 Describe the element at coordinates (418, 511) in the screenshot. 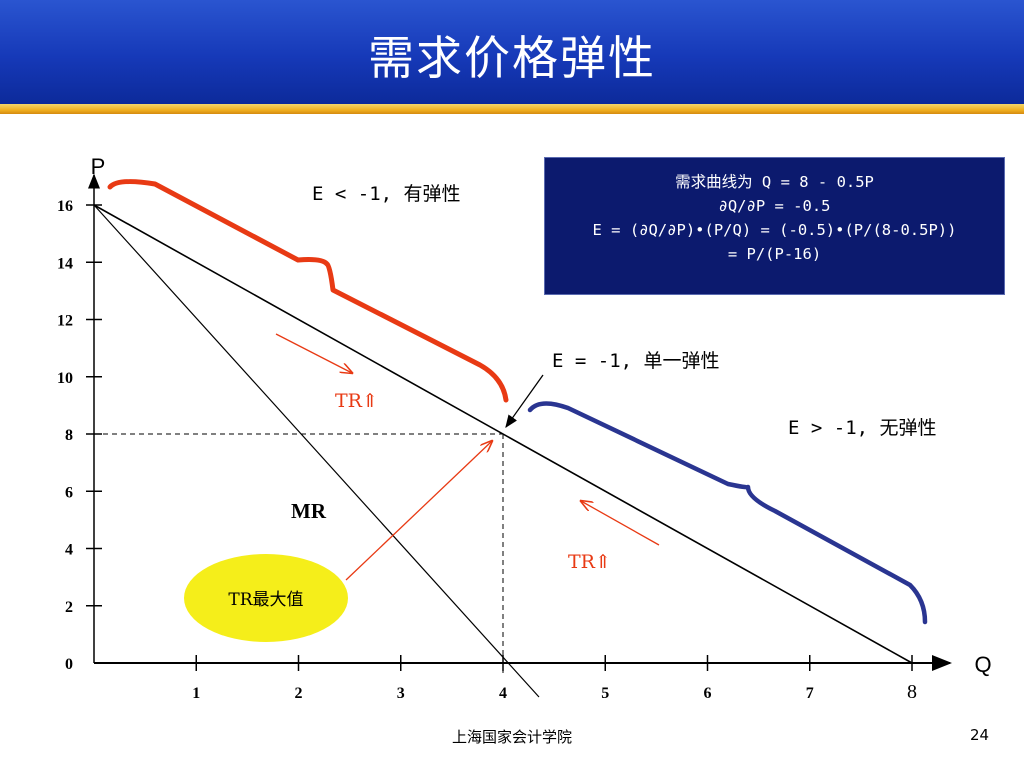

I see `tr-max-arrow` at that location.